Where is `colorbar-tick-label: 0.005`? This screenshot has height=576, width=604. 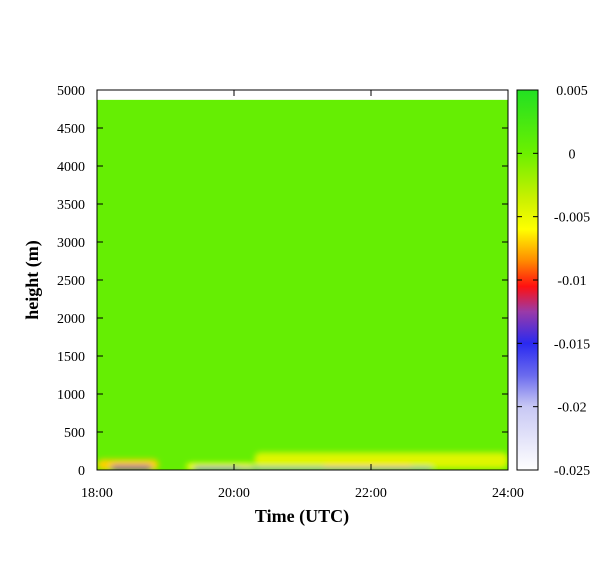
colorbar-tick-label: 0.005 is located at coordinates (572, 91).